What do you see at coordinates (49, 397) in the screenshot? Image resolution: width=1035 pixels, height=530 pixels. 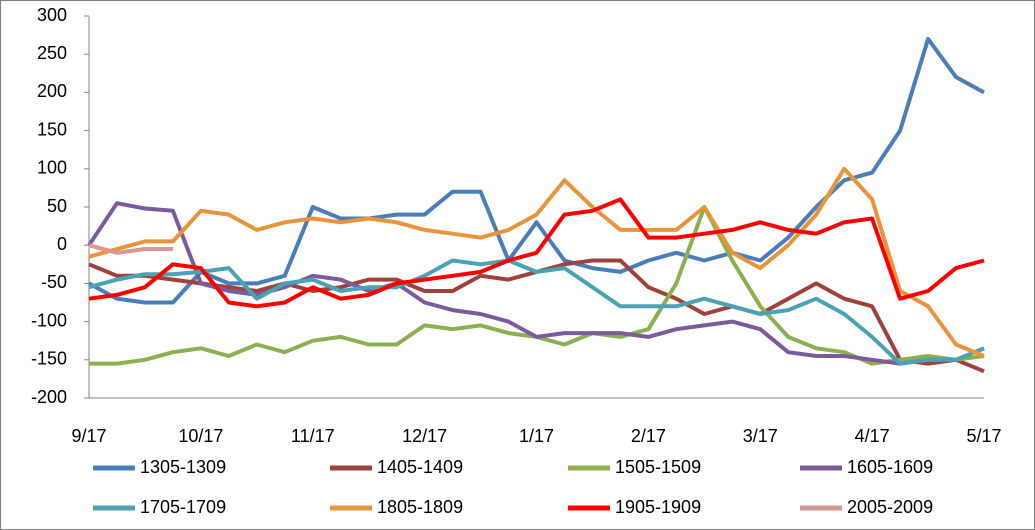 I see `y-tick-label: -200` at bounding box center [49, 397].